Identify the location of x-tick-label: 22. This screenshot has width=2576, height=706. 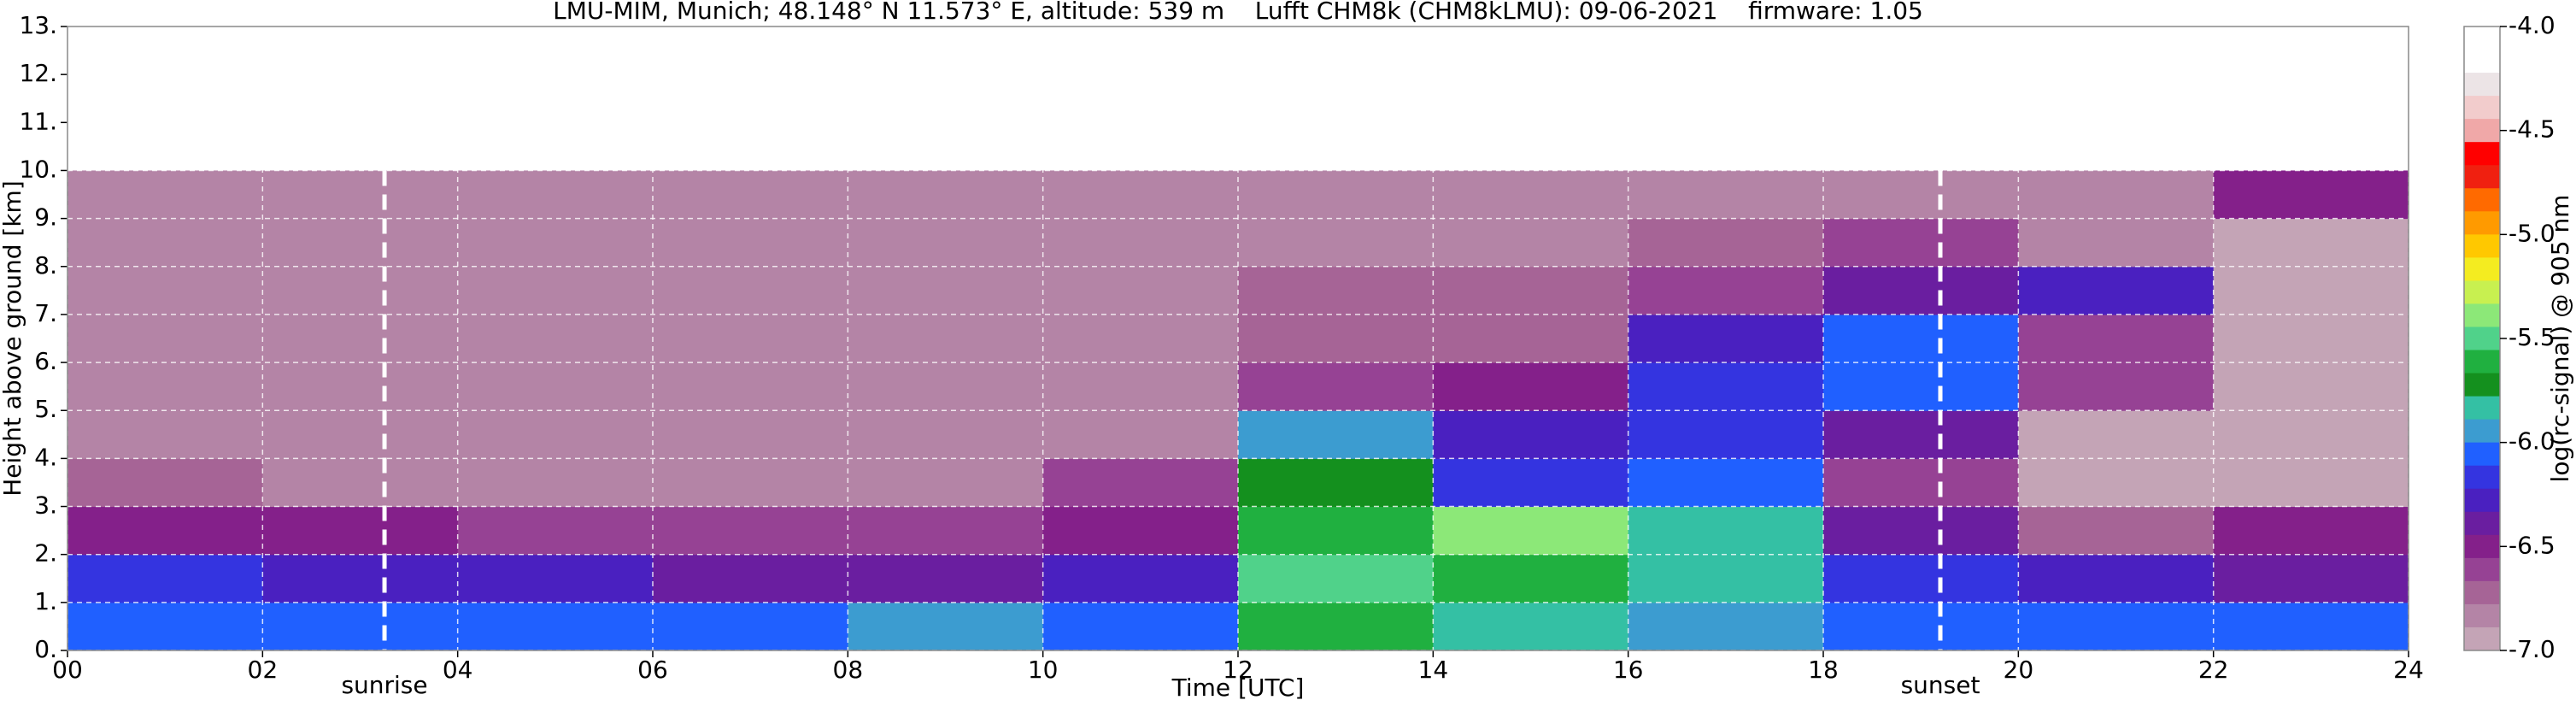
(2213, 670).